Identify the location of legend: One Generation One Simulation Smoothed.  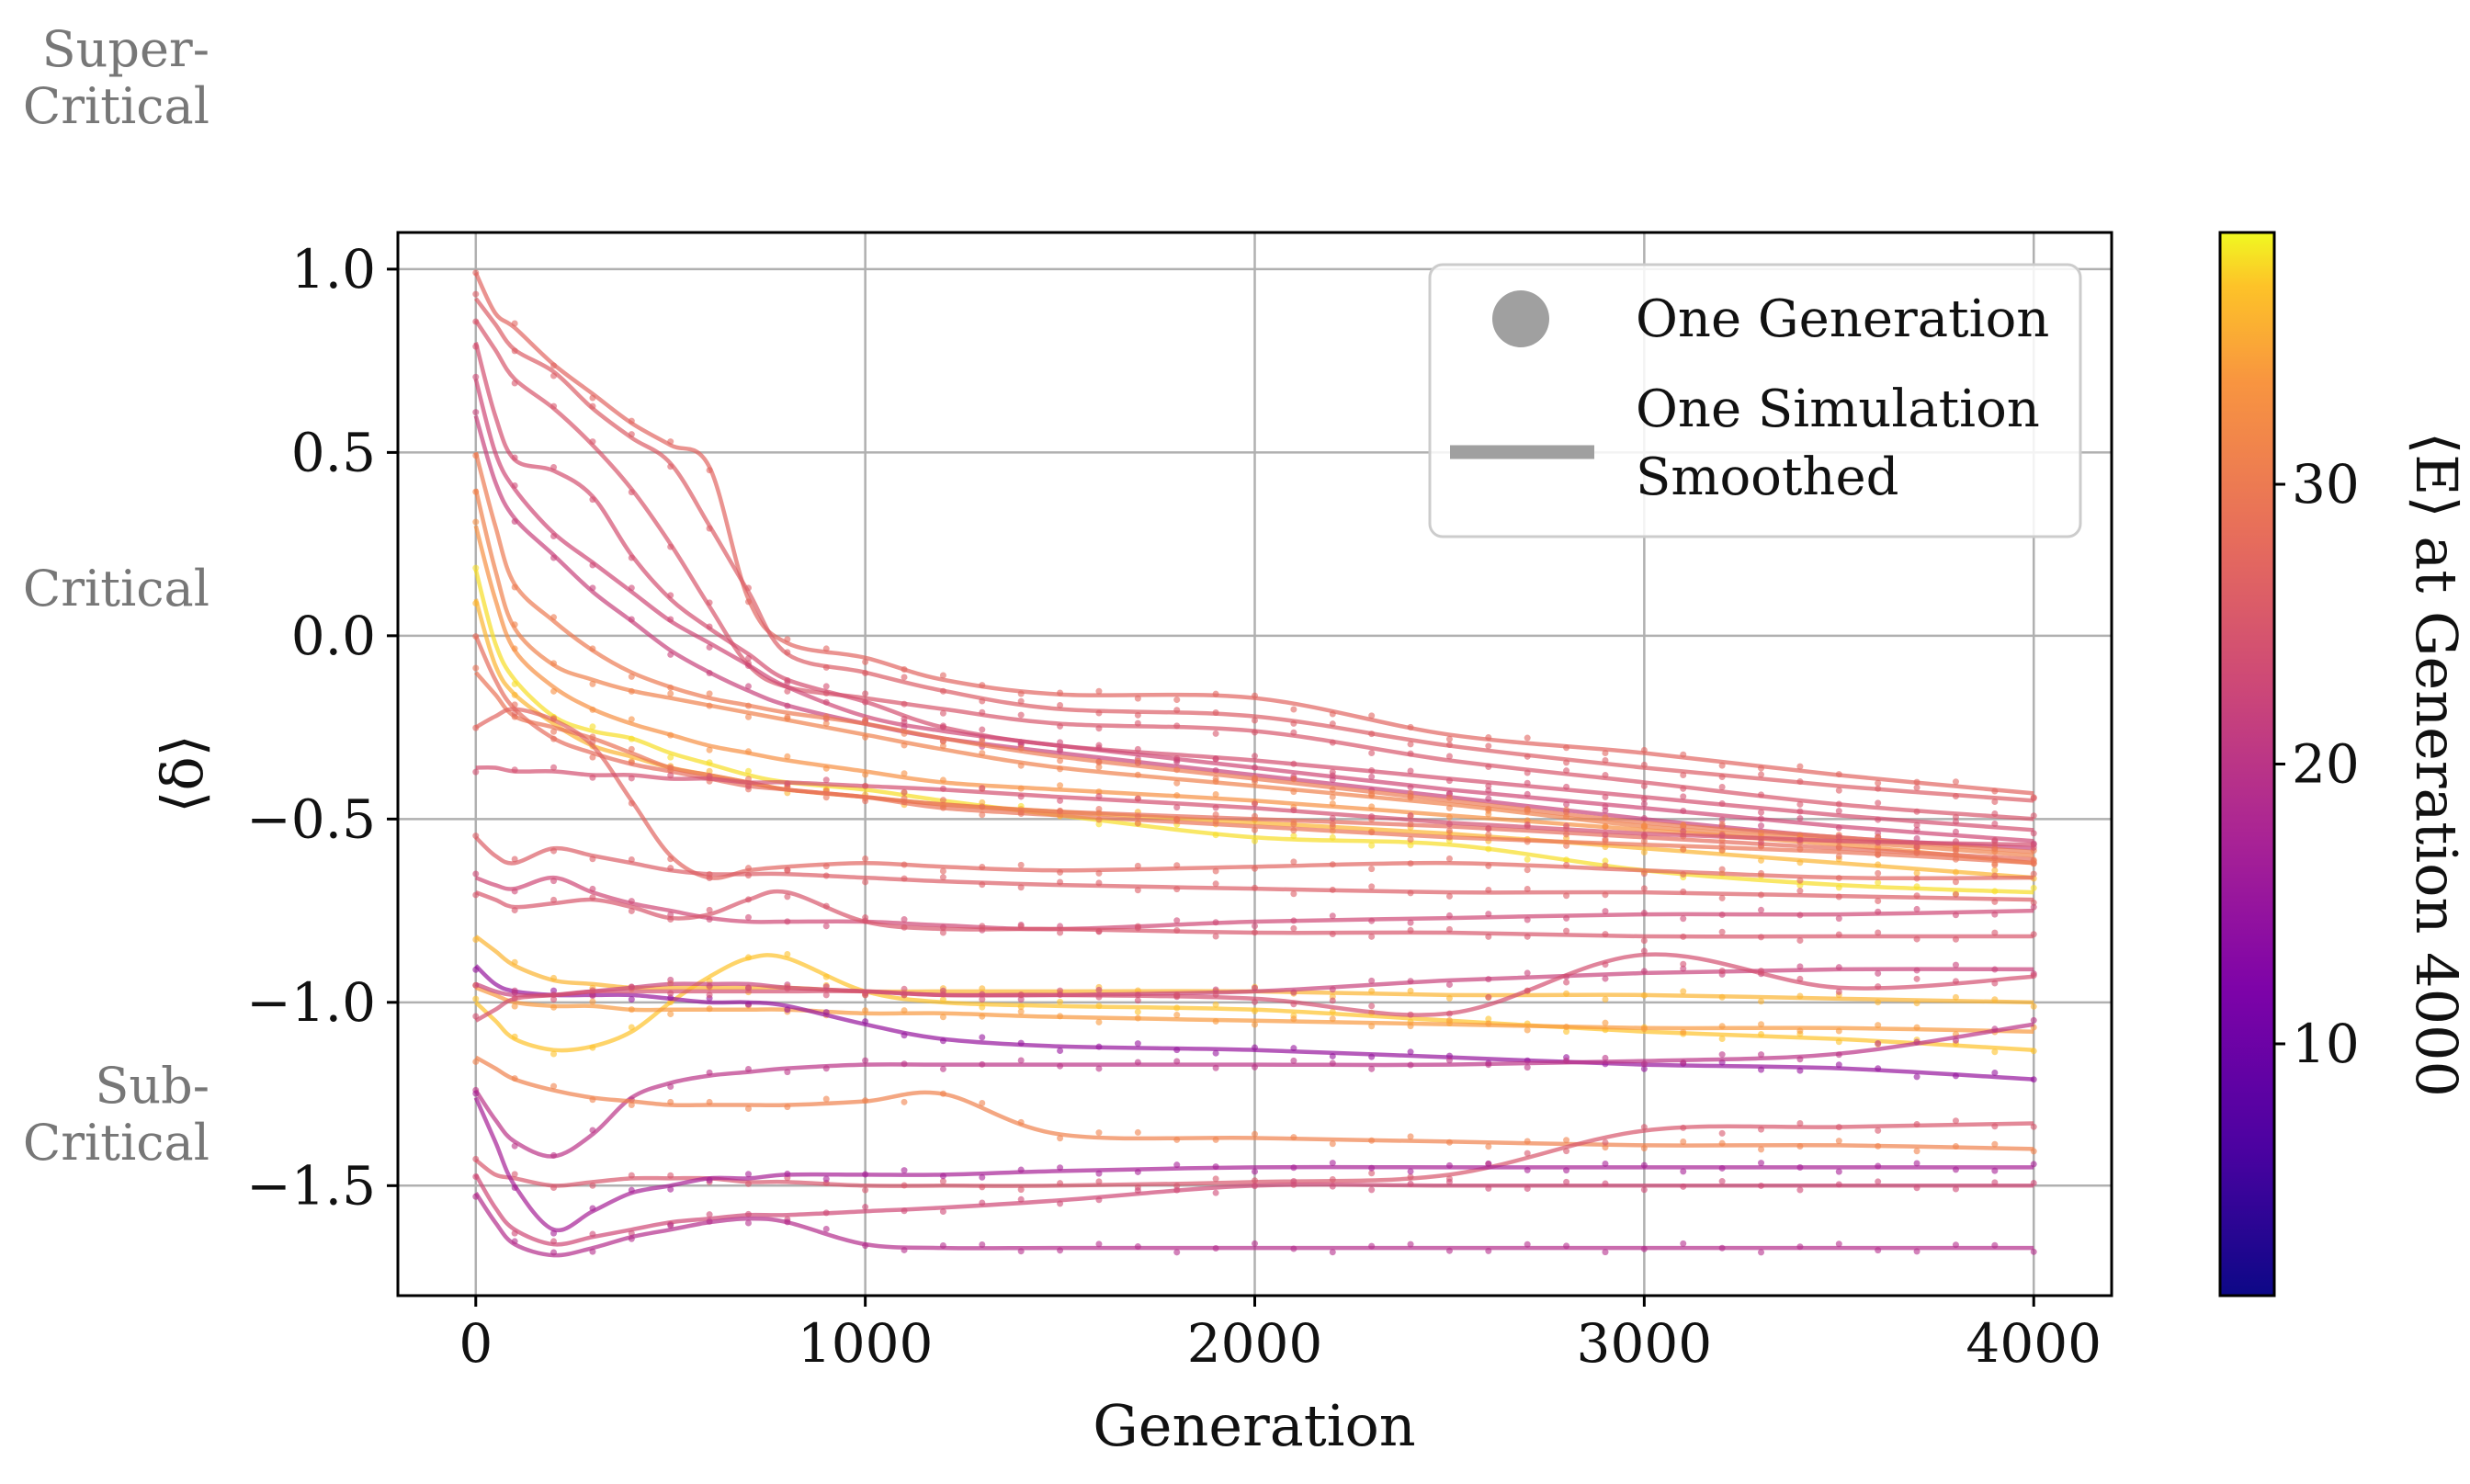
(1755, 400).